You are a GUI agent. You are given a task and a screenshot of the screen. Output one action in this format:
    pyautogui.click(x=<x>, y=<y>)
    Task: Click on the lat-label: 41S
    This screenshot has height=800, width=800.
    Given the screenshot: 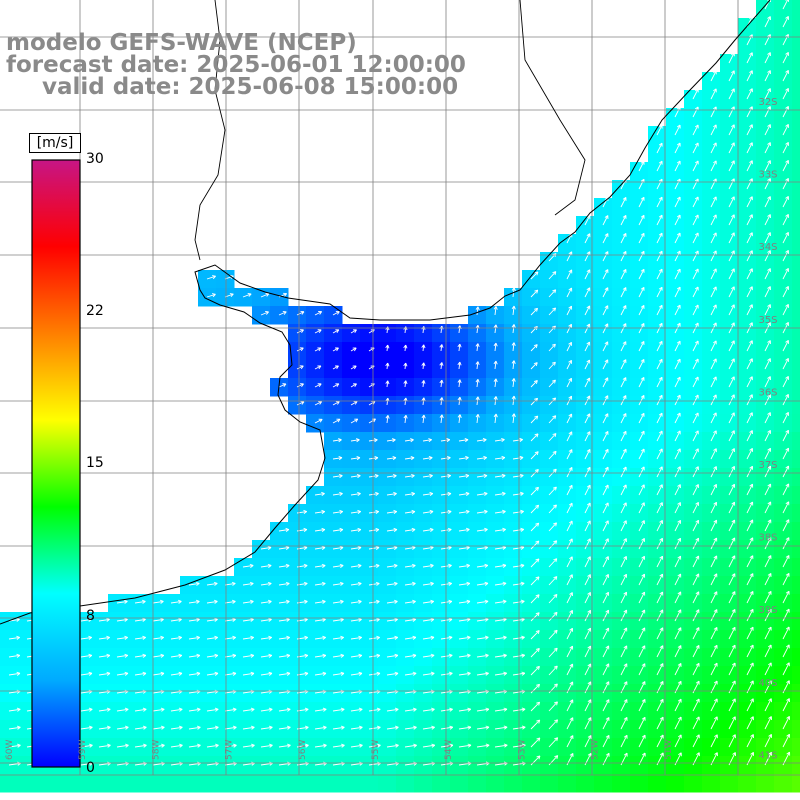 What is the action you would take?
    pyautogui.click(x=767, y=755)
    